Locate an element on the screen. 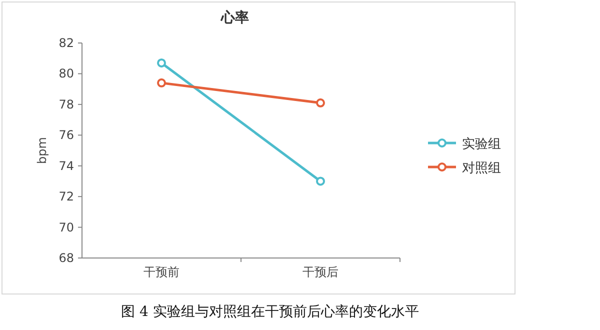 The height and width of the screenshot is (330, 600). y-tick-label: 70 is located at coordinates (66, 227).